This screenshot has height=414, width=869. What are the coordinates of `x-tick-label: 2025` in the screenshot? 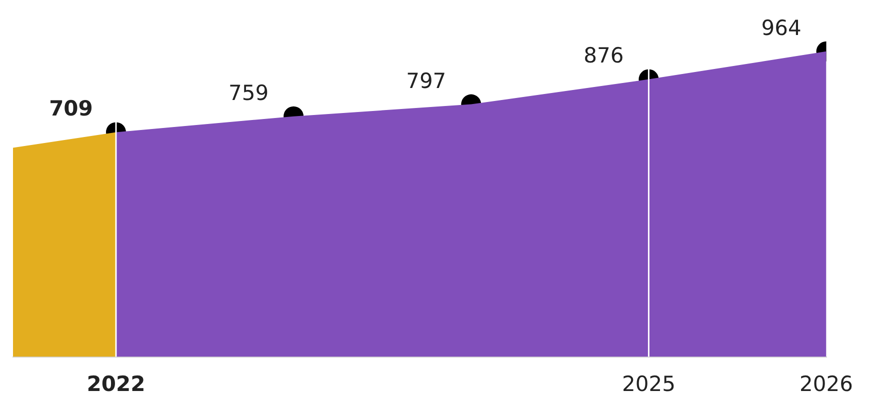 It's located at (649, 384).